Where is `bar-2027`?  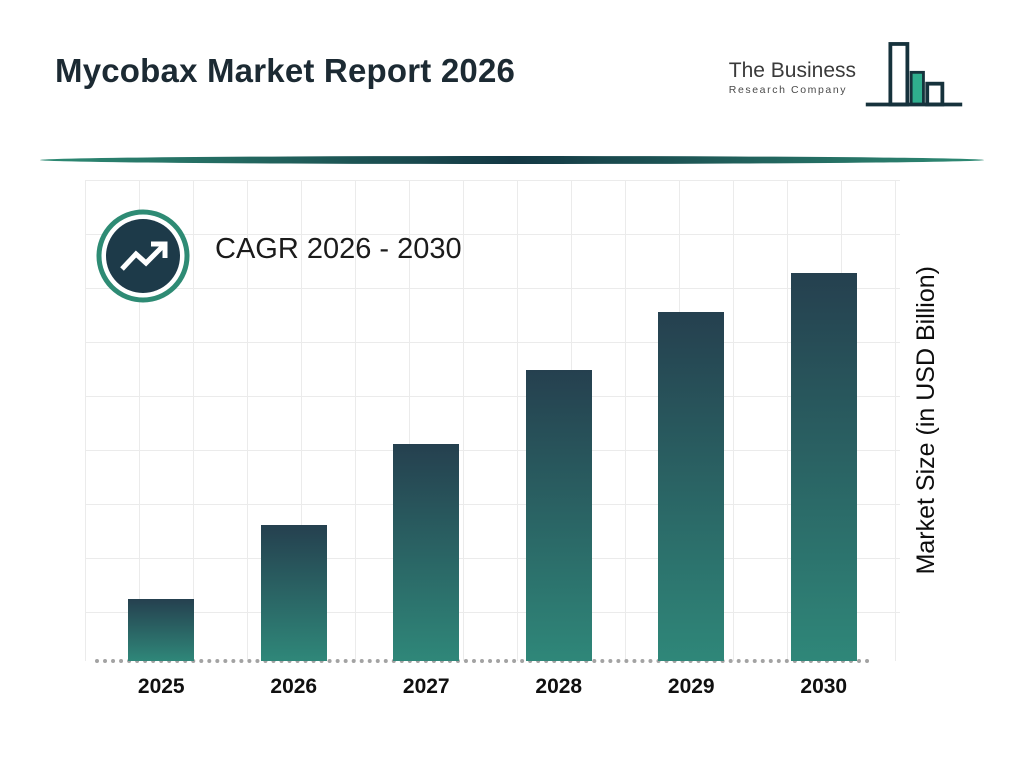 bar-2027 is located at coordinates (426, 552).